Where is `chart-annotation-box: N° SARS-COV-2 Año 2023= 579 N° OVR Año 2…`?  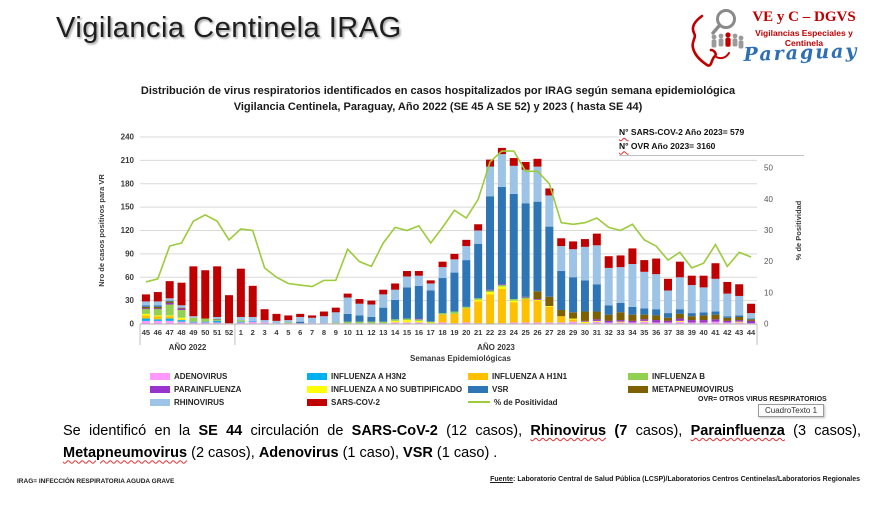 chart-annotation-box: N° SARS-COV-2 Año 2023= 579 N° OVR Año 2… is located at coordinates (711, 141).